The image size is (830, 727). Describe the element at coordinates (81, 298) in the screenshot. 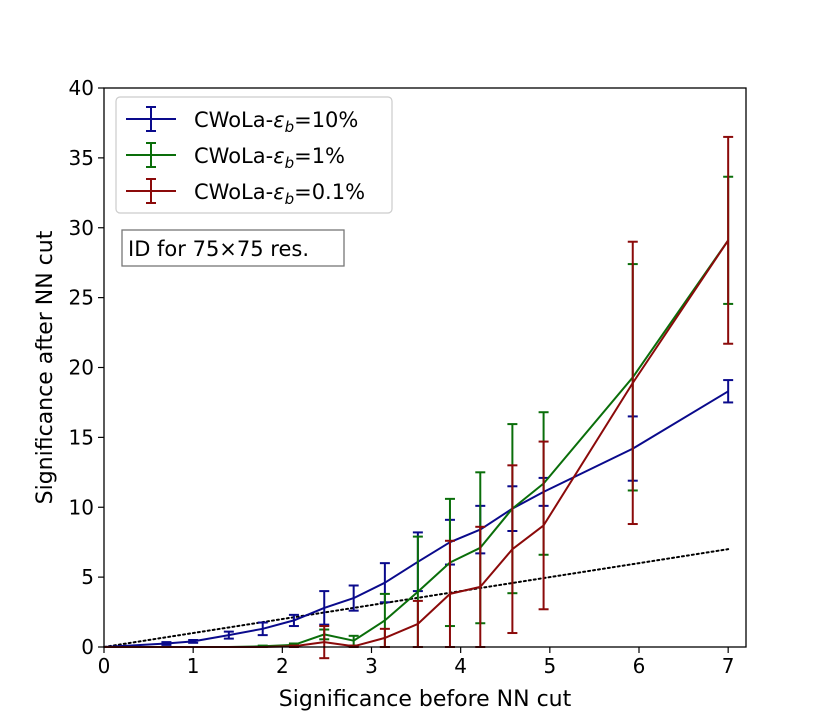

I see `y-tick-label: 25` at that location.